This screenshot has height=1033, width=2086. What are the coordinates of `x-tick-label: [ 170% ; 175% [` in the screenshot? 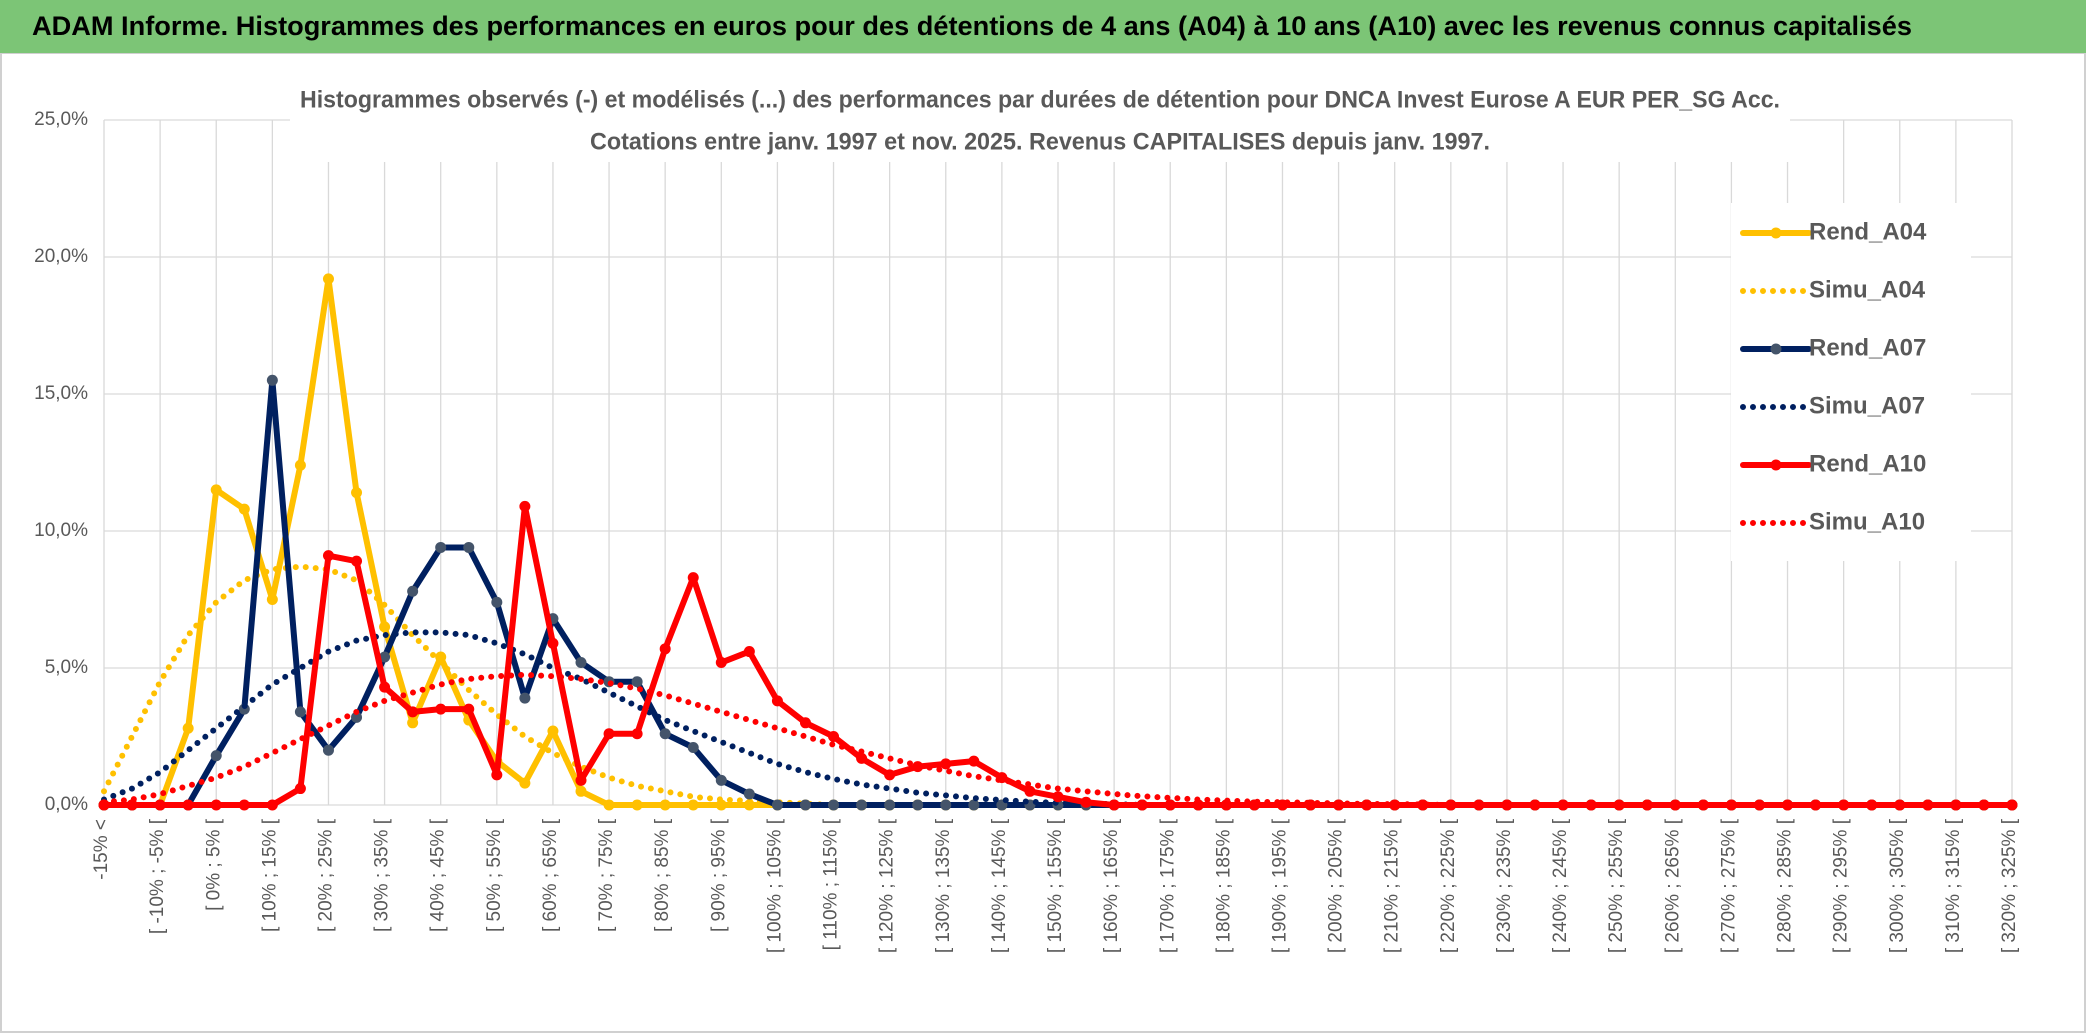 It's located at (1167, 885).